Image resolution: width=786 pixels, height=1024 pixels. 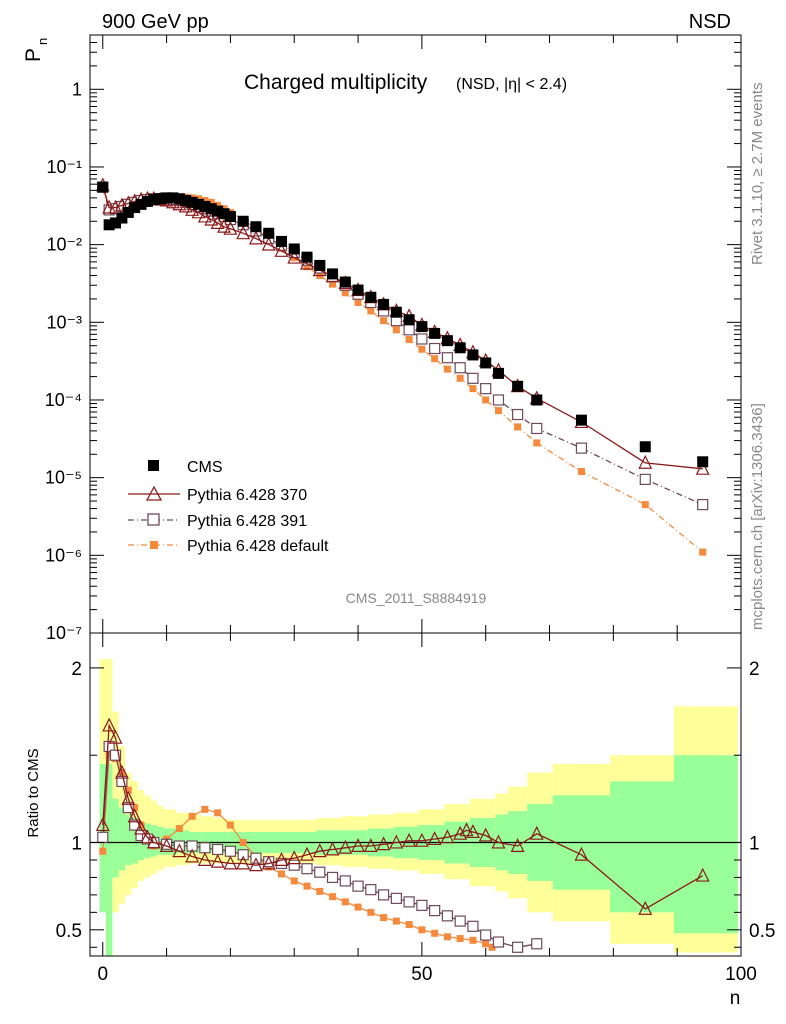 I want to click on ratio-y-tick-label-right: 1, so click(x=754, y=844).